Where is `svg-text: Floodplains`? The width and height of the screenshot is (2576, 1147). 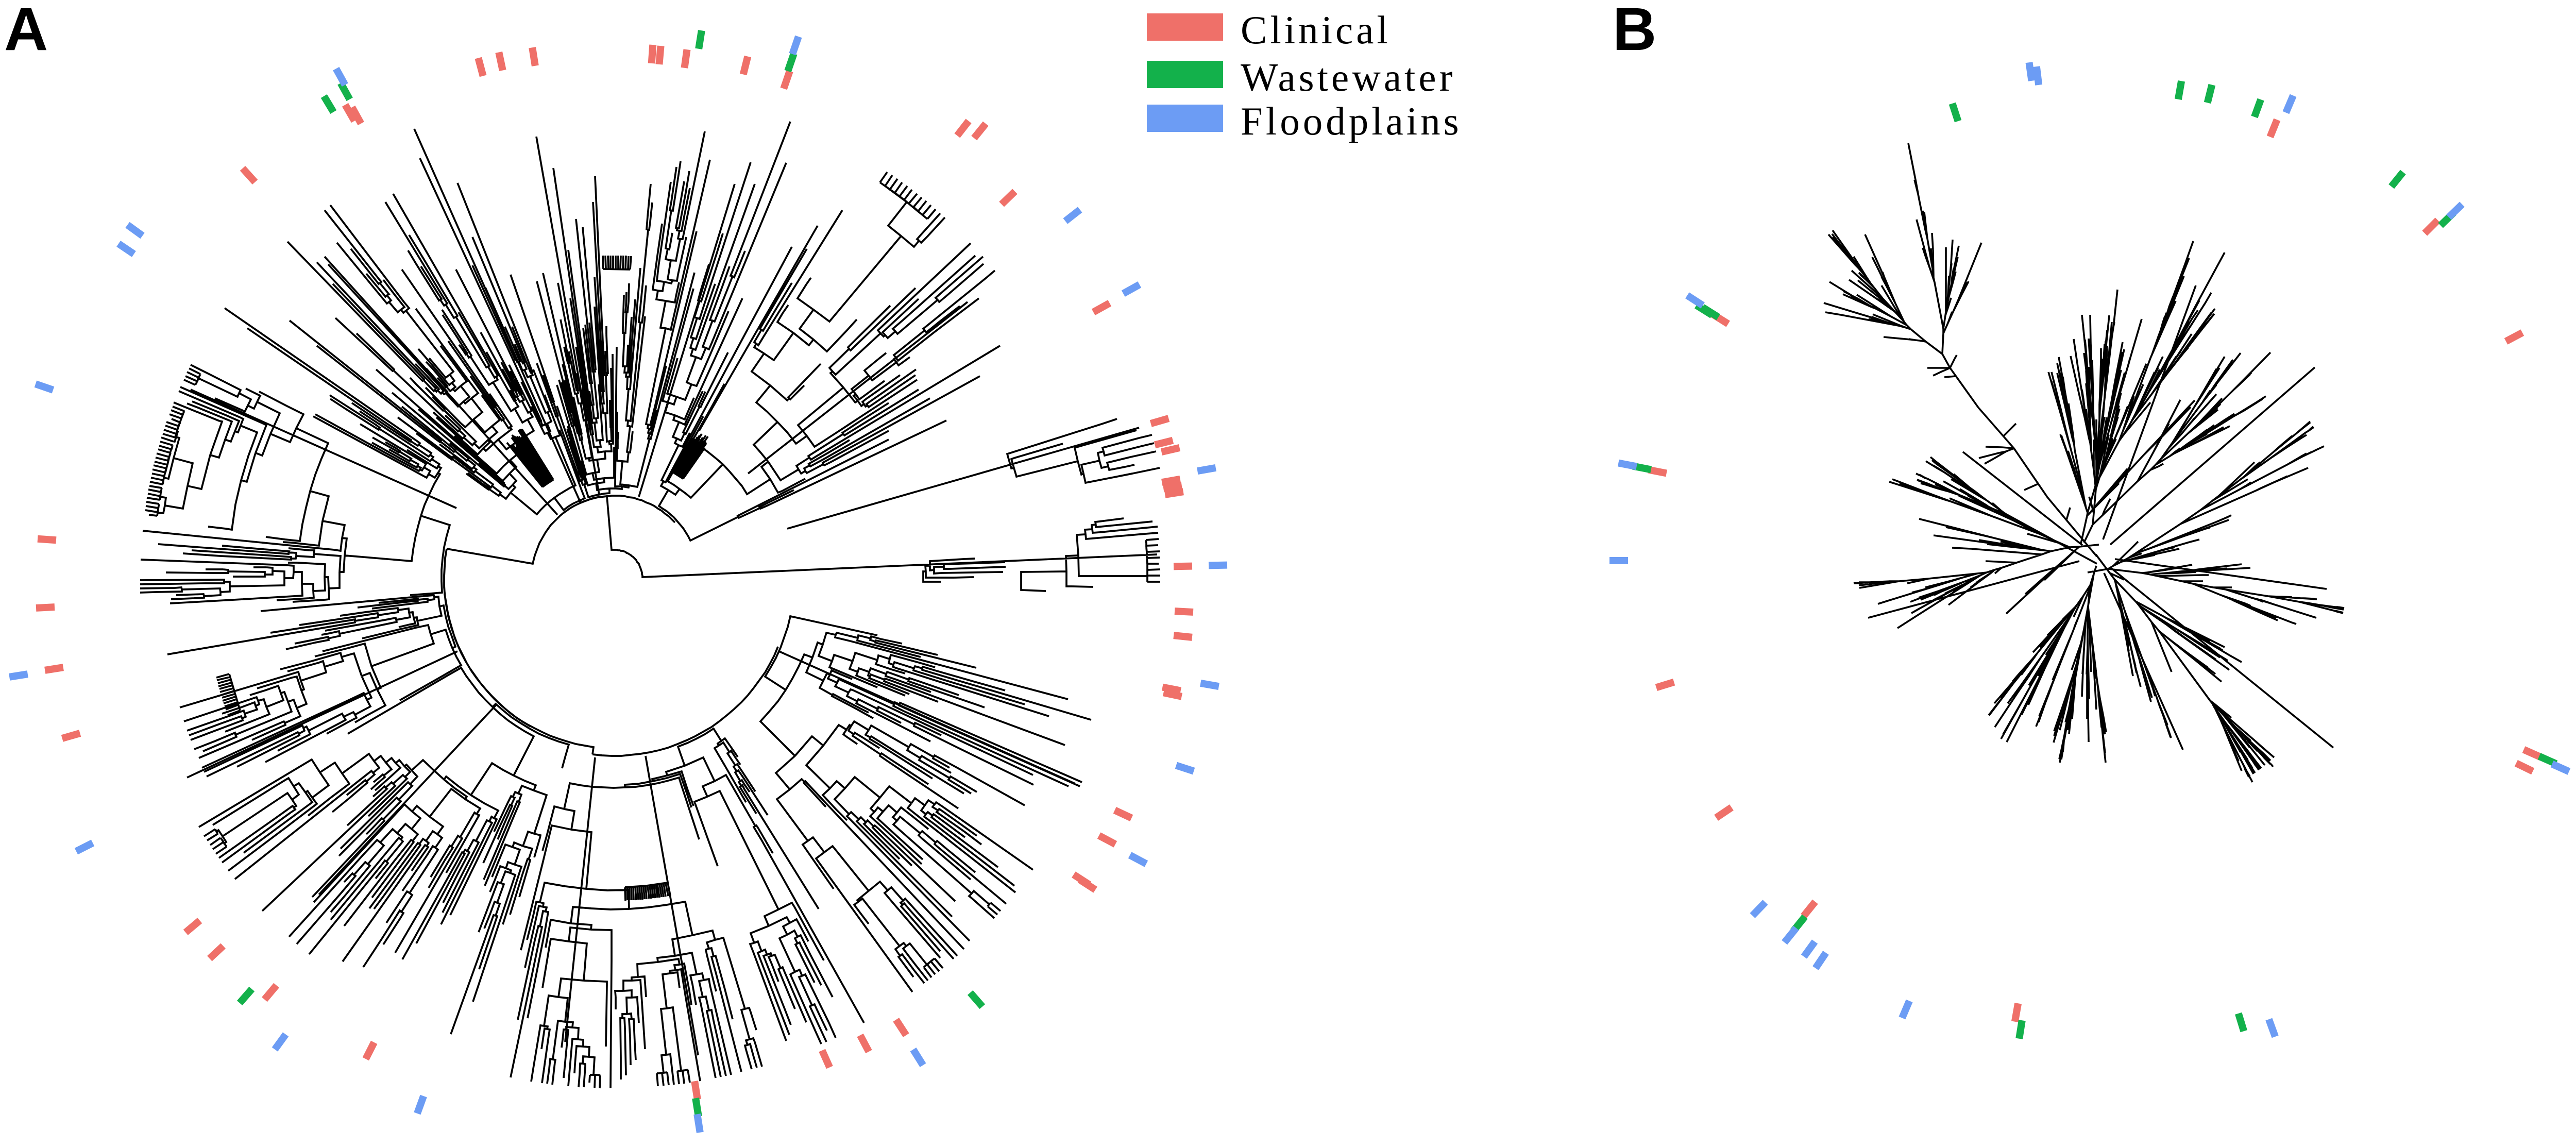 svg-text: Floodplains is located at coordinates (1351, 121).